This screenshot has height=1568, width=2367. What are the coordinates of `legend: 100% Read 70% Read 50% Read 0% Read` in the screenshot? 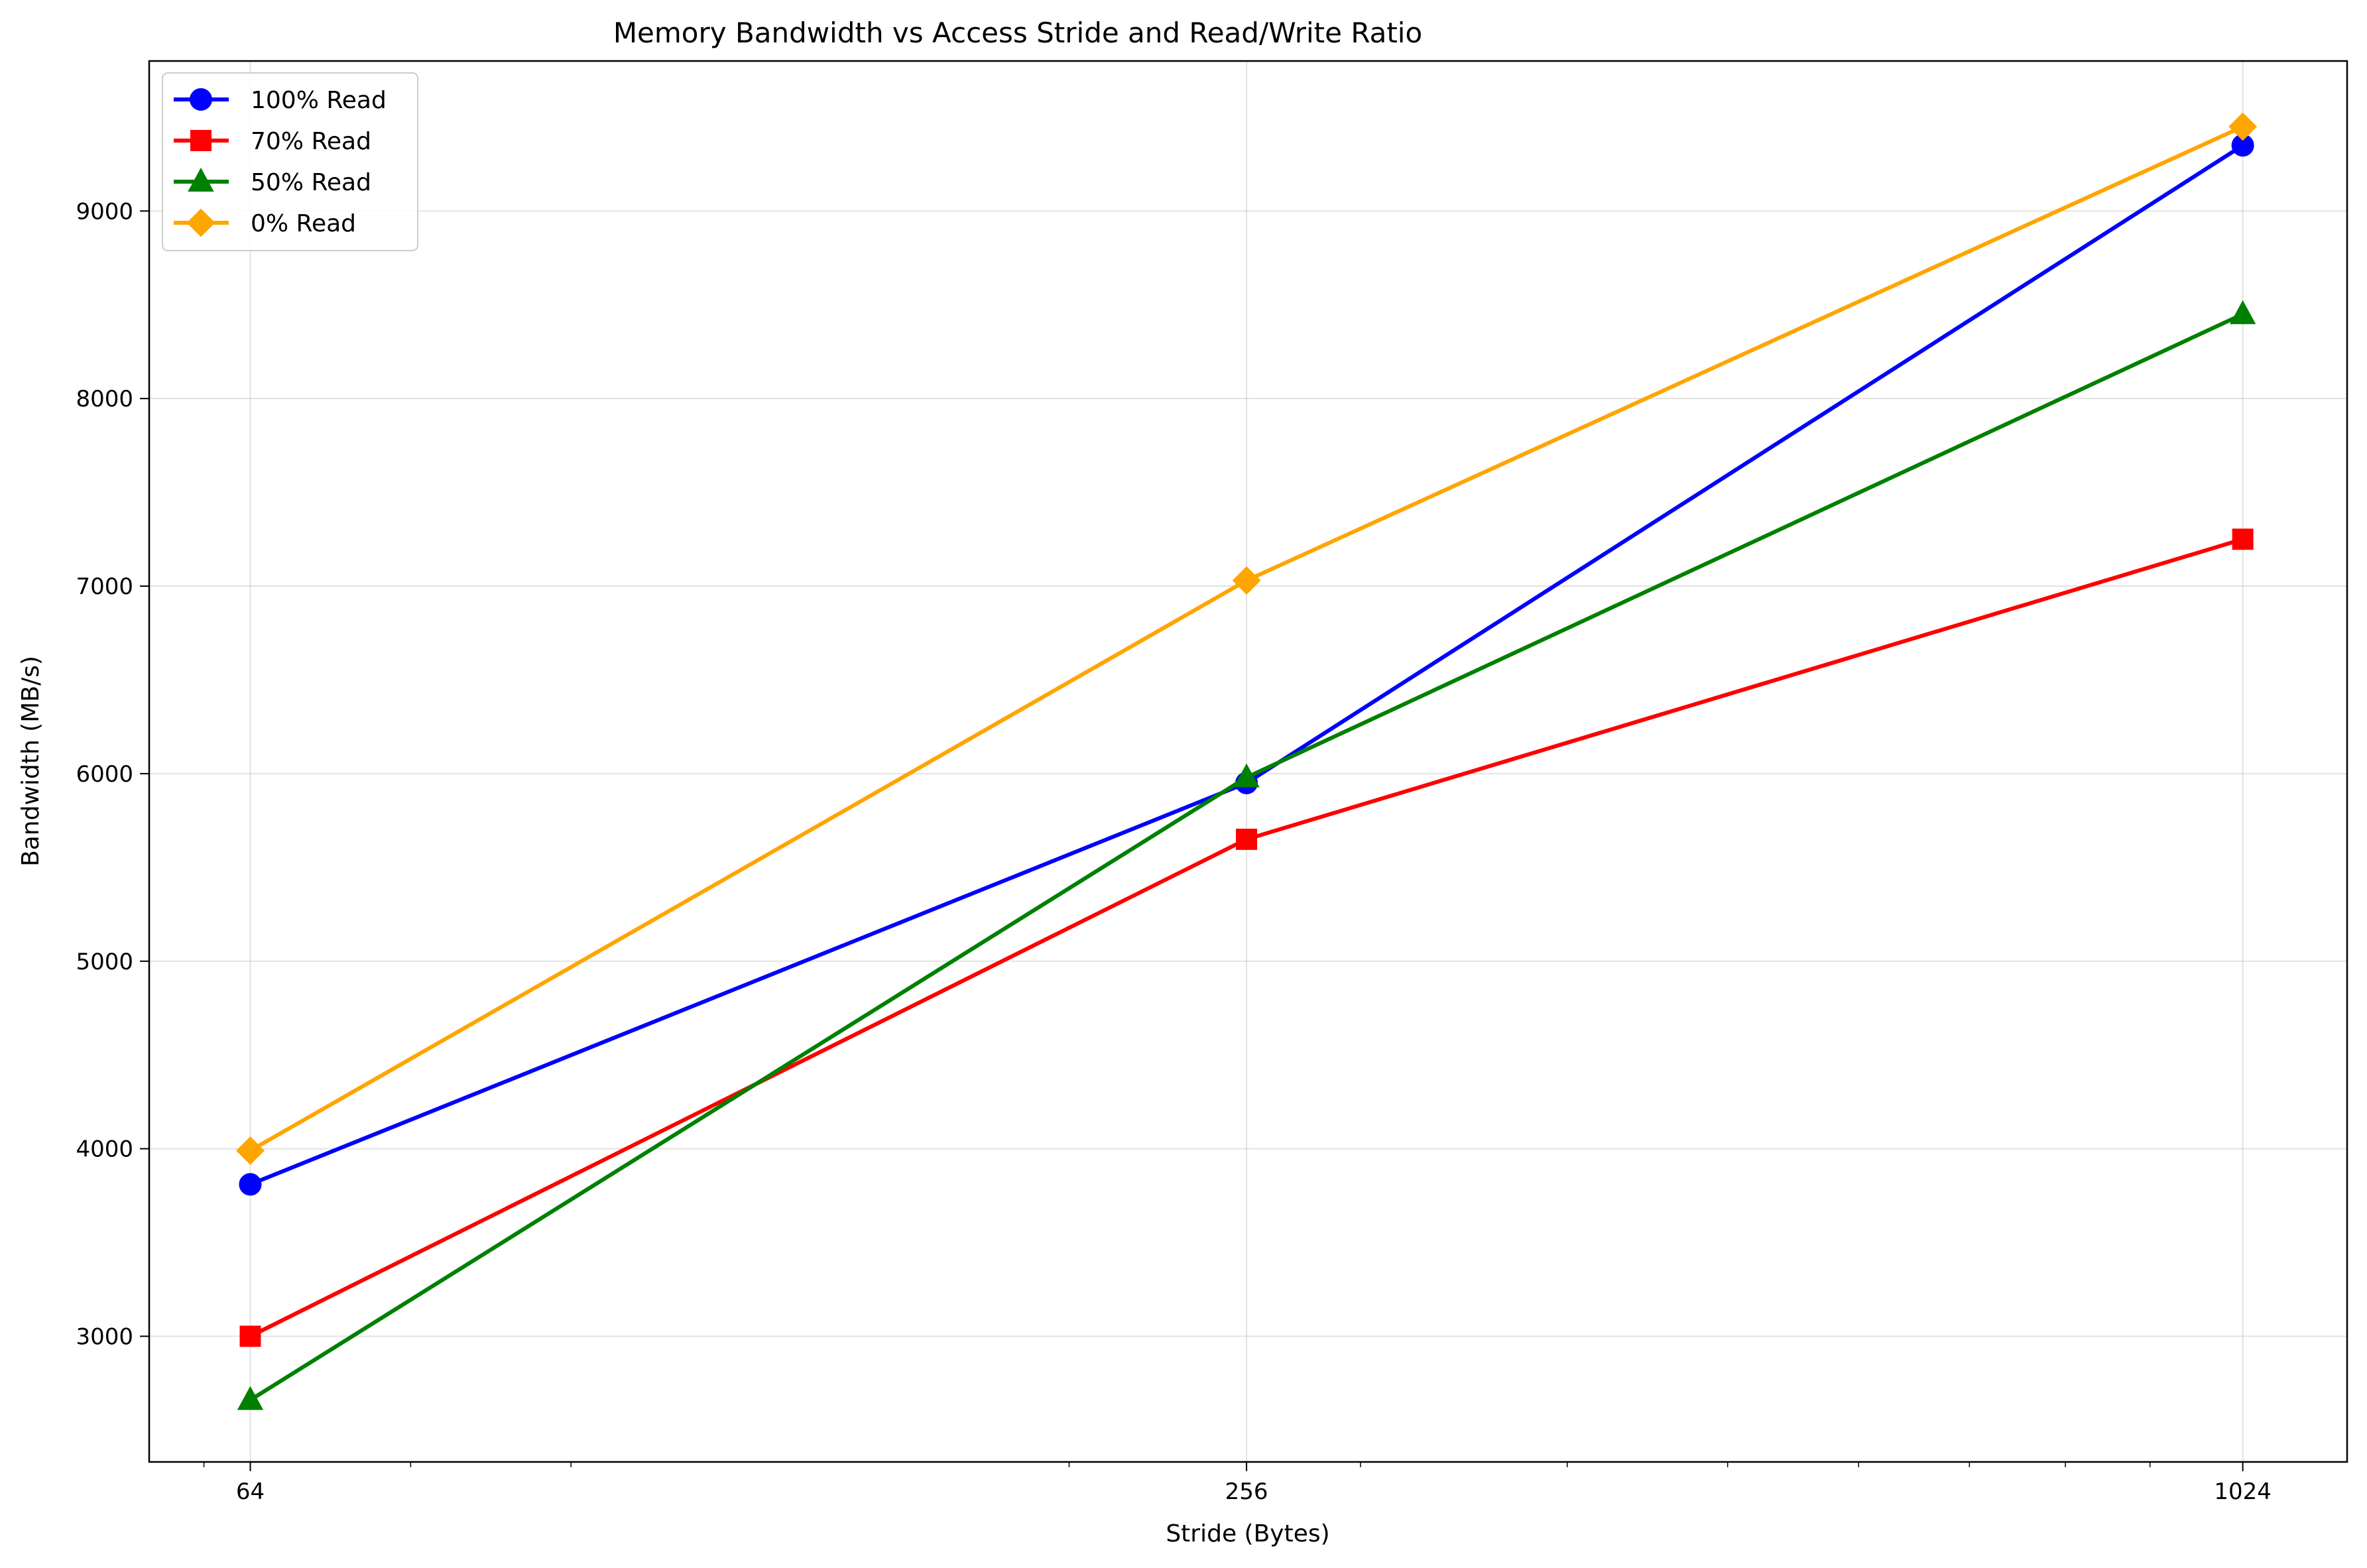 It's located at (290, 161).